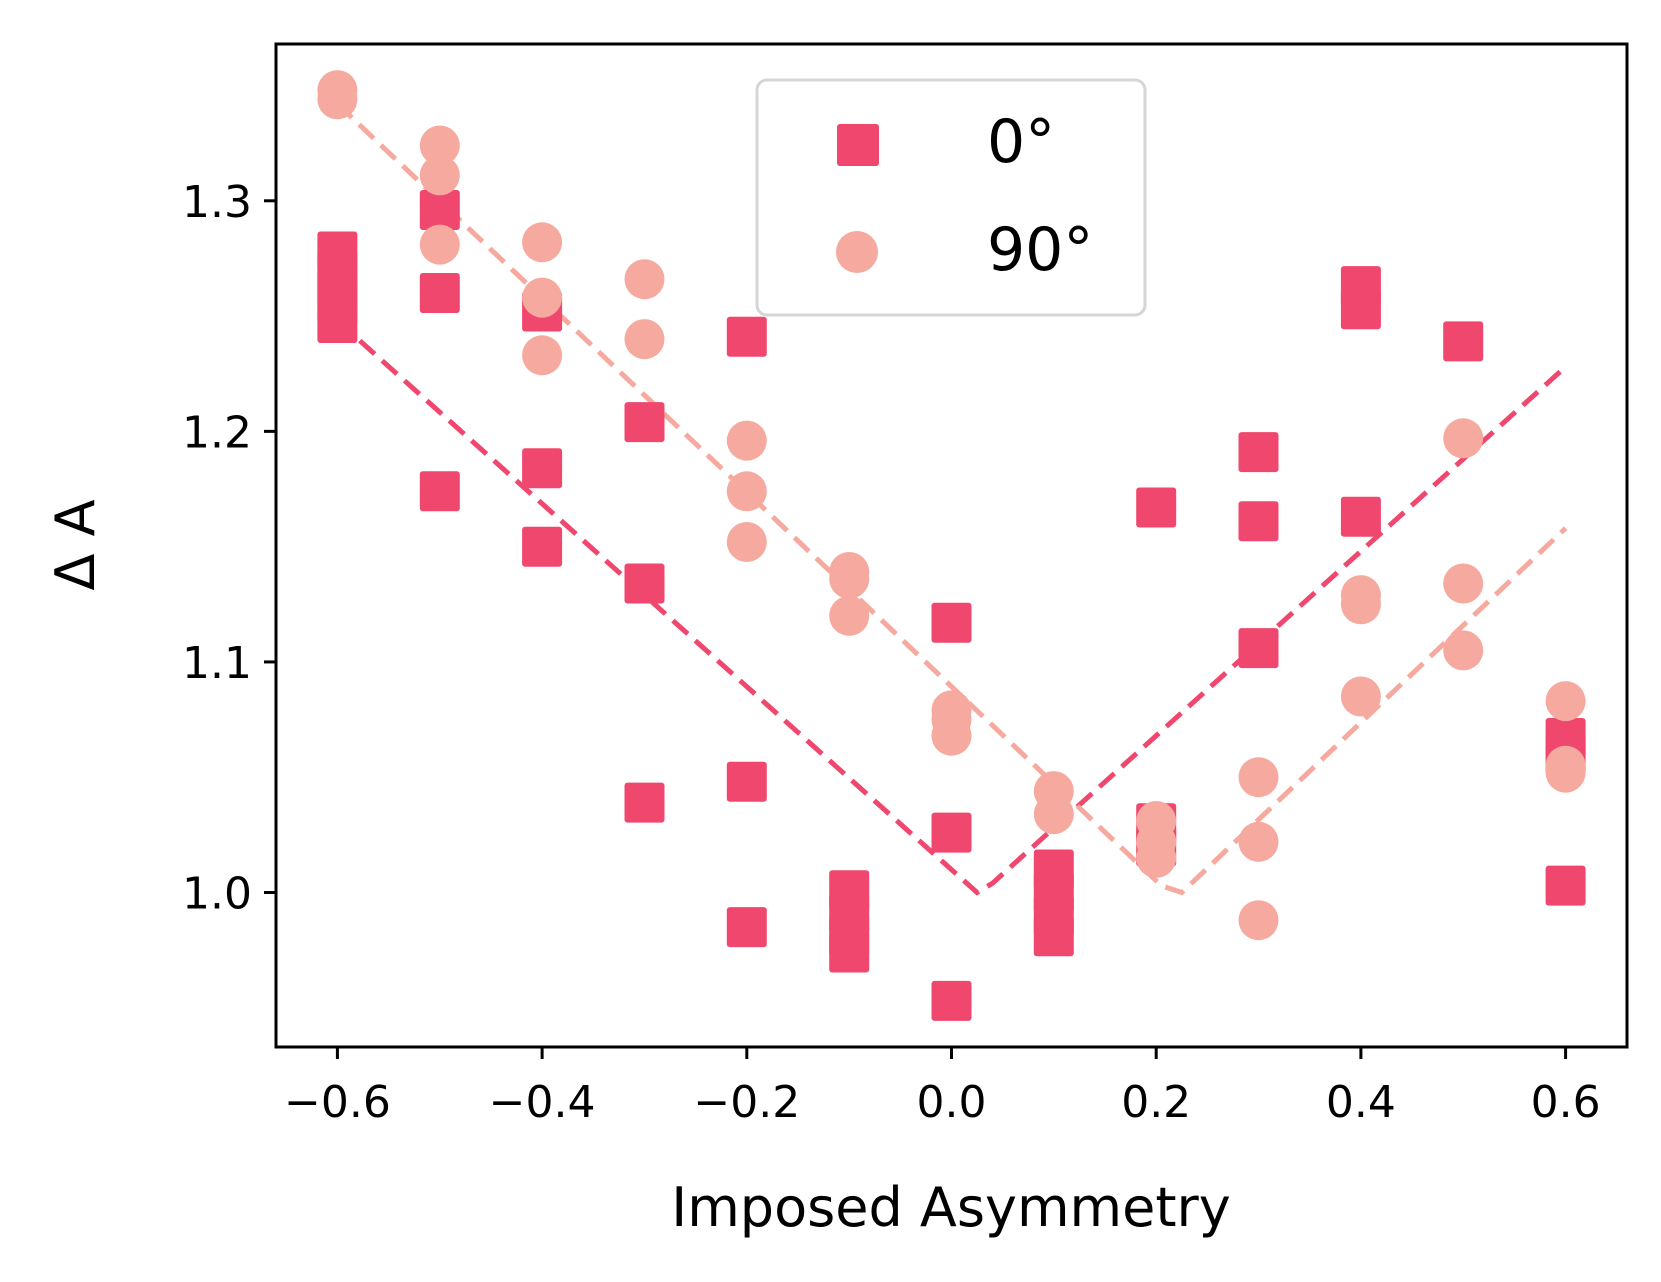 This screenshot has width=1661, height=1282. What do you see at coordinates (75, 544) in the screenshot?
I see `y-axis-label: Δ A` at bounding box center [75, 544].